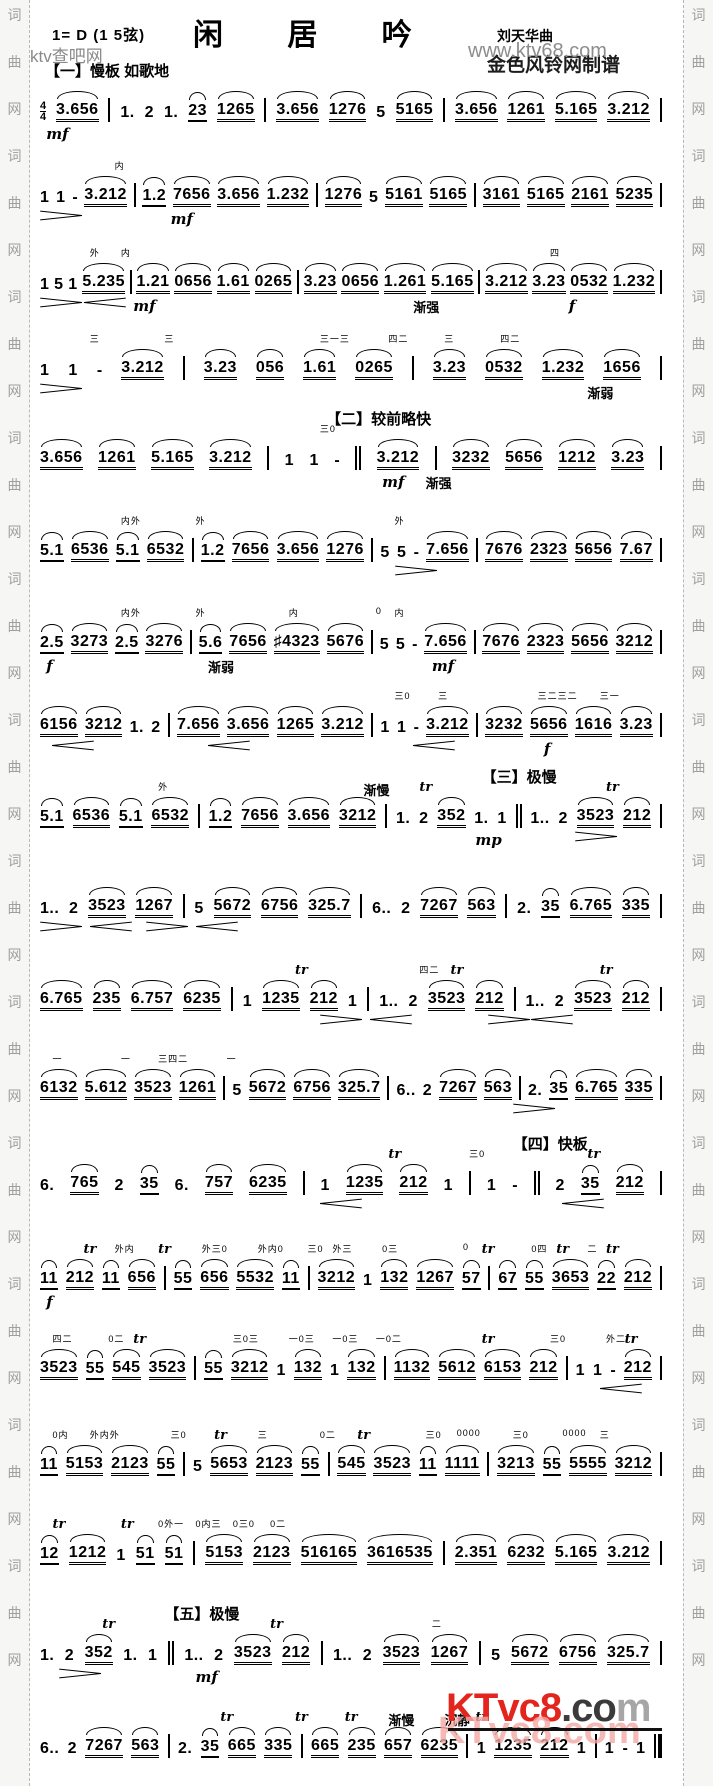 This screenshot has height=1786, width=713. What do you see at coordinates (296, 638) in the screenshot?
I see `note-group: ♯4323` at bounding box center [296, 638].